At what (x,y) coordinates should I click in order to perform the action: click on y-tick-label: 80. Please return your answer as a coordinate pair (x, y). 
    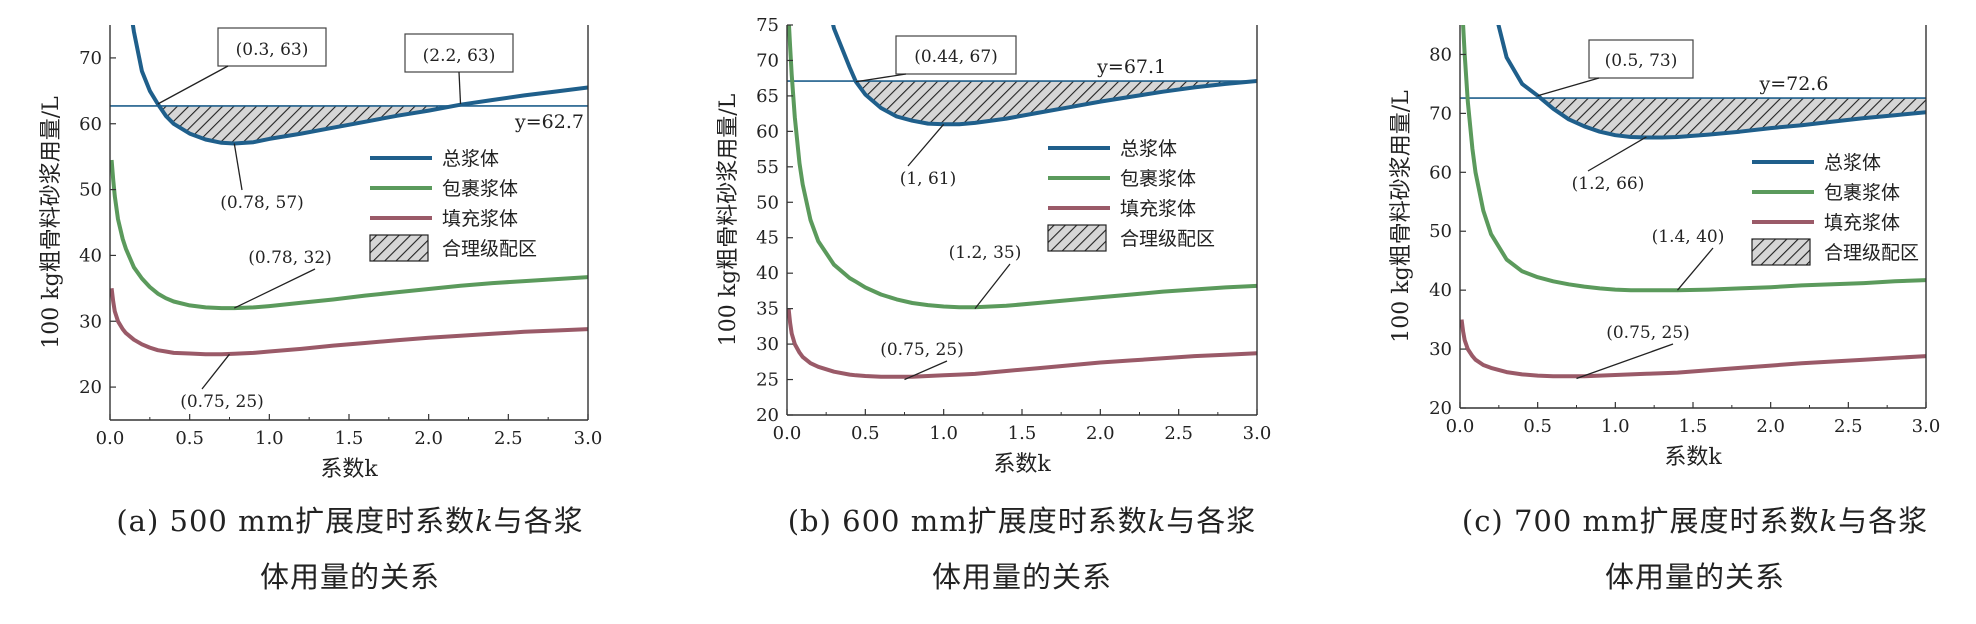
    Looking at the image, I should click on (1440, 54).